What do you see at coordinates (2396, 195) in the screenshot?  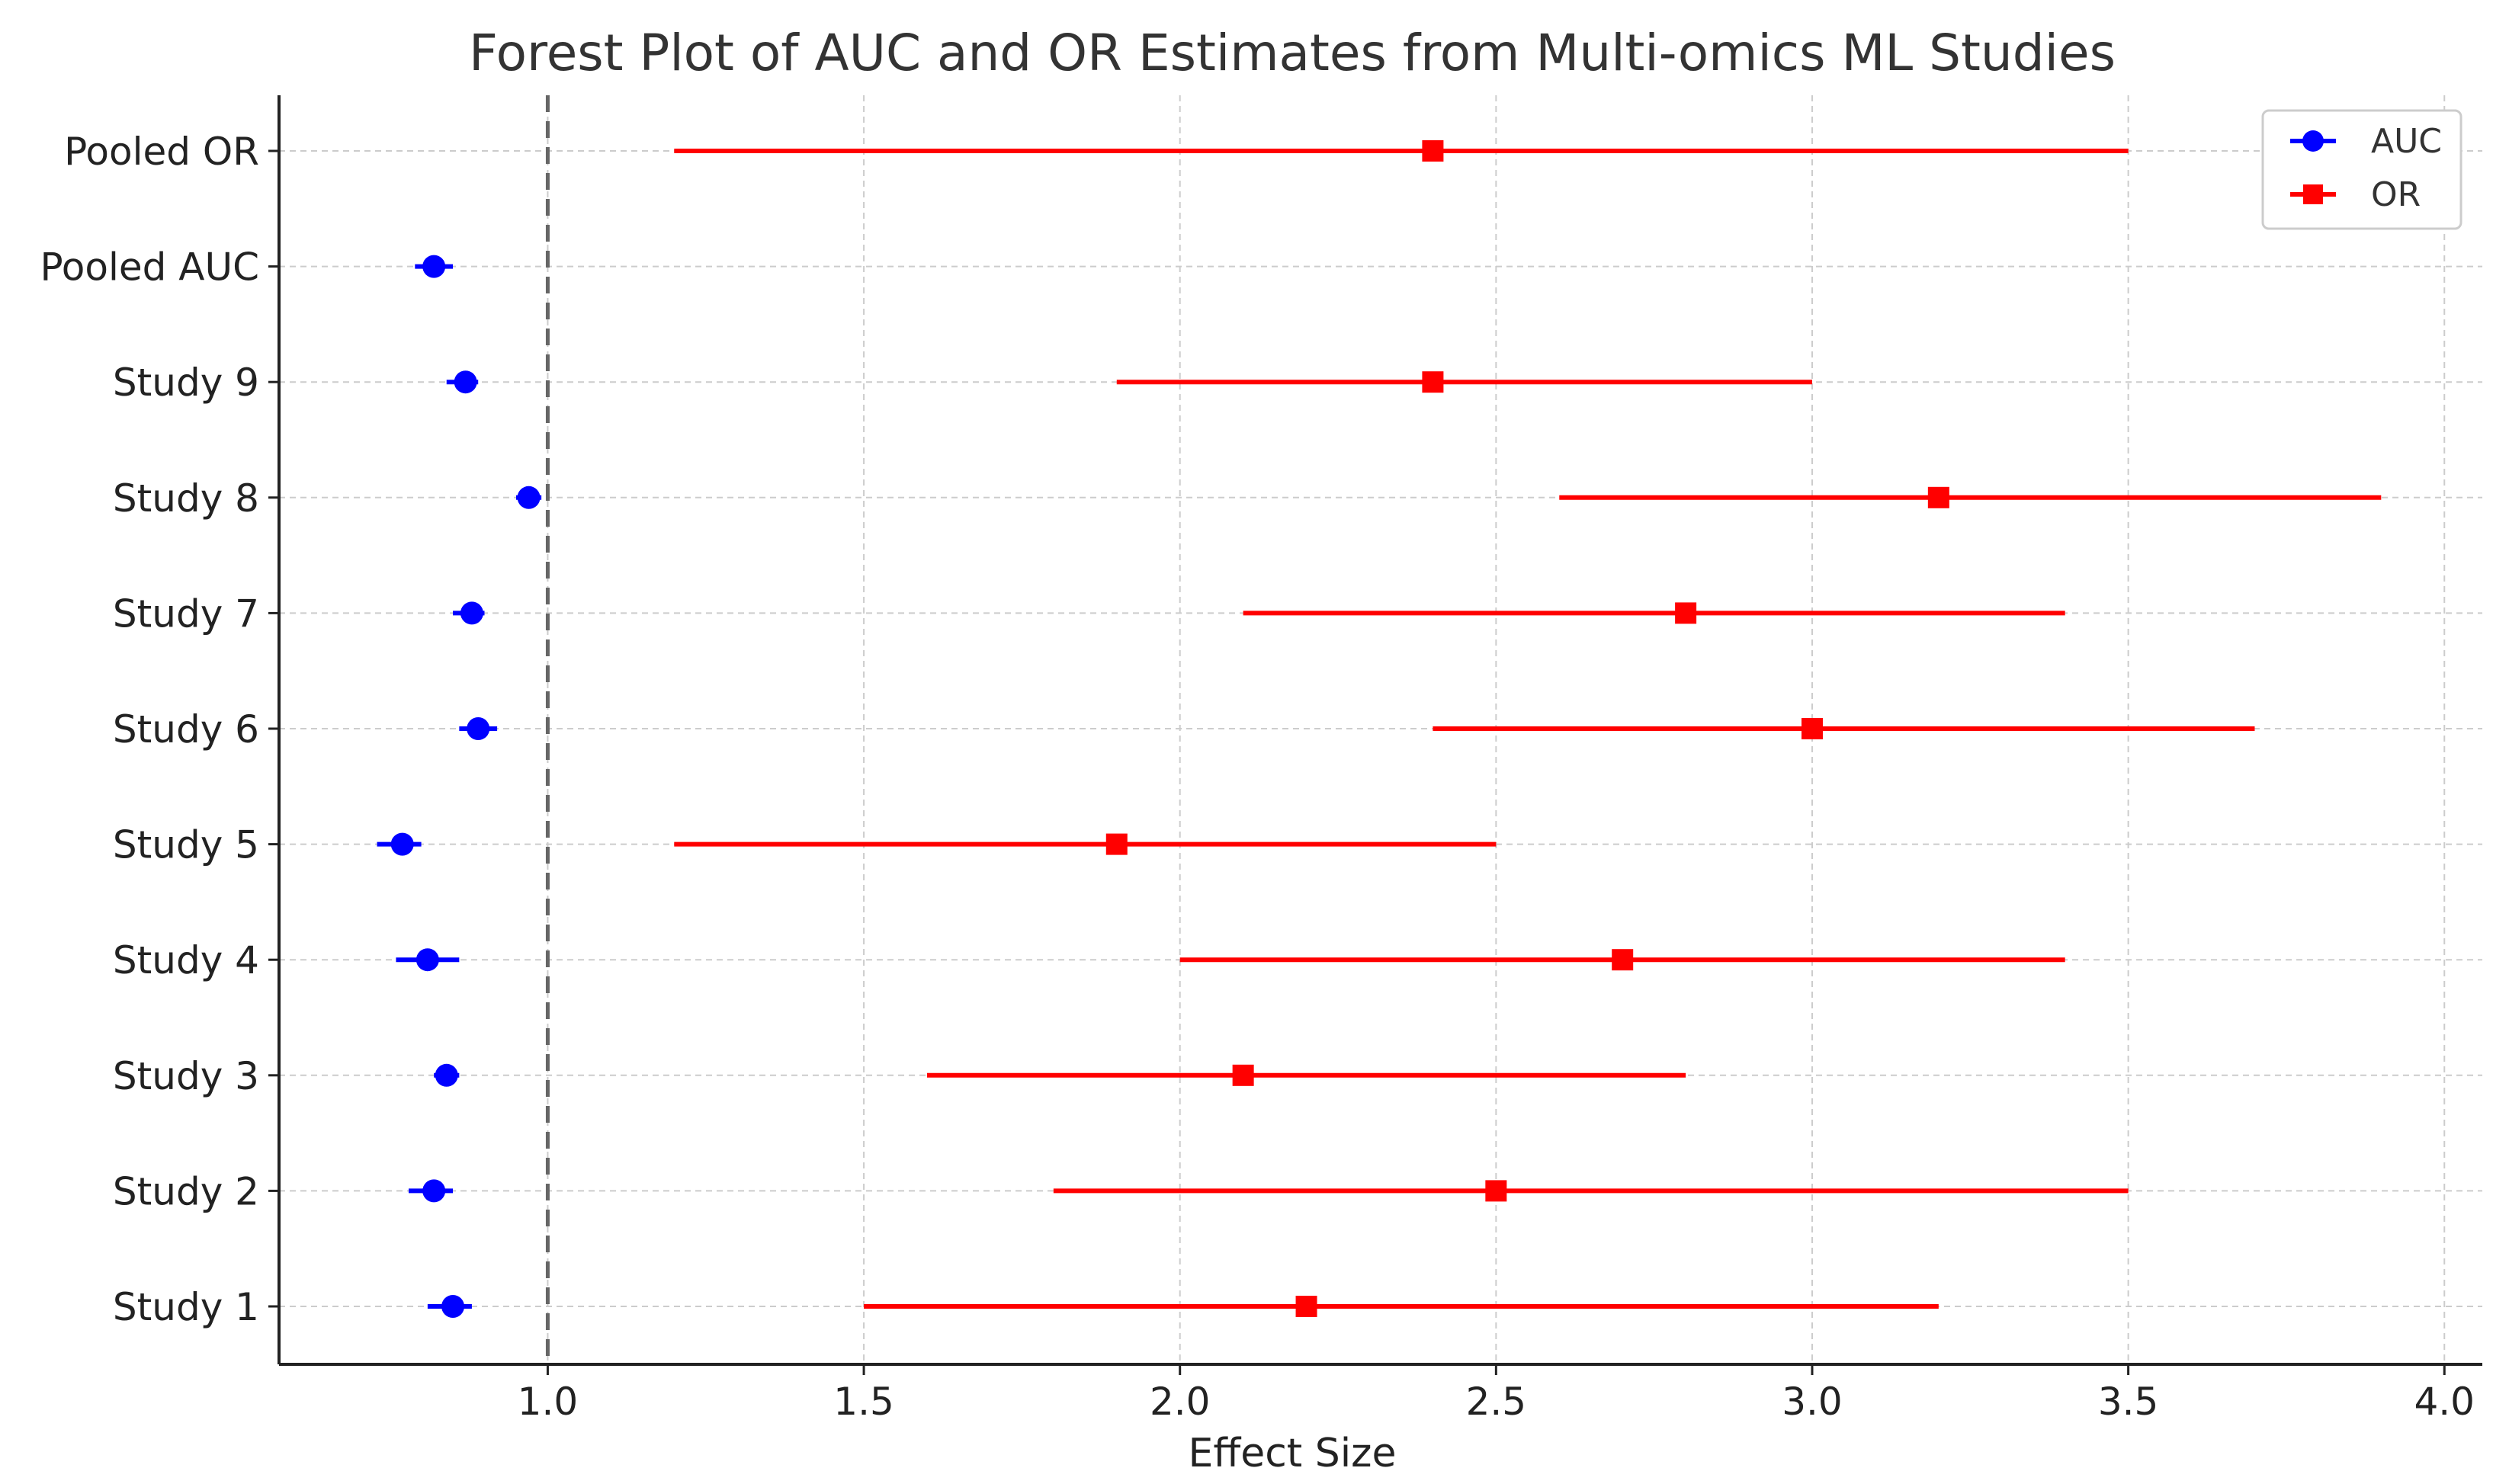 I see `legend-label-or: OR` at bounding box center [2396, 195].